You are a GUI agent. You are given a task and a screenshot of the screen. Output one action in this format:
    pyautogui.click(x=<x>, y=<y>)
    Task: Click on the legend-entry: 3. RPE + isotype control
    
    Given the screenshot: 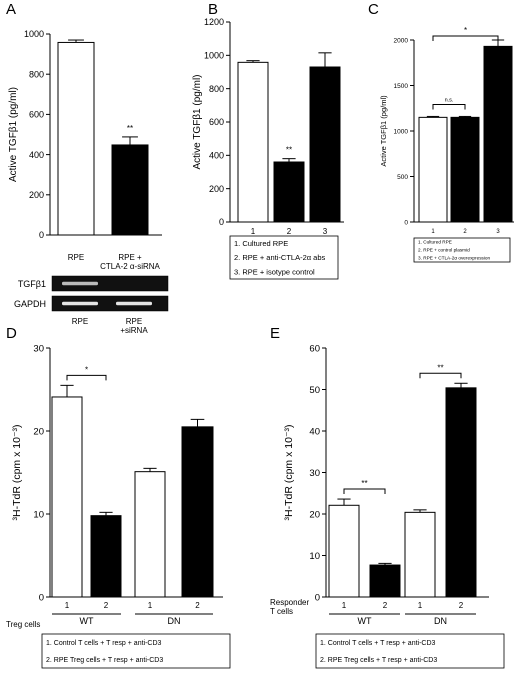 What is the action you would take?
    pyautogui.click(x=274, y=271)
    